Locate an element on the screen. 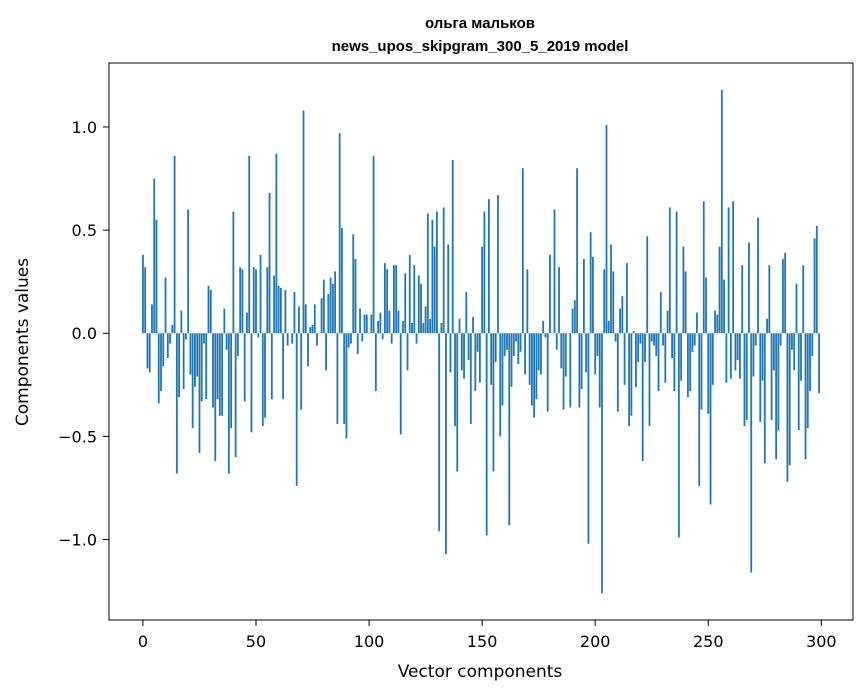 This screenshot has height=696, width=867. x-tick-label: 200 is located at coordinates (595, 641).